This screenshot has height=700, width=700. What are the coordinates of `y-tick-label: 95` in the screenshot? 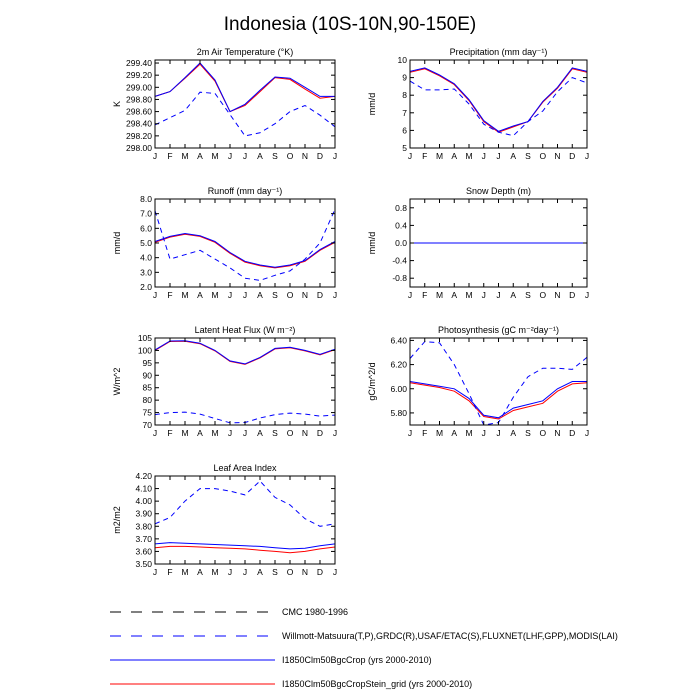 It's located at (148, 363).